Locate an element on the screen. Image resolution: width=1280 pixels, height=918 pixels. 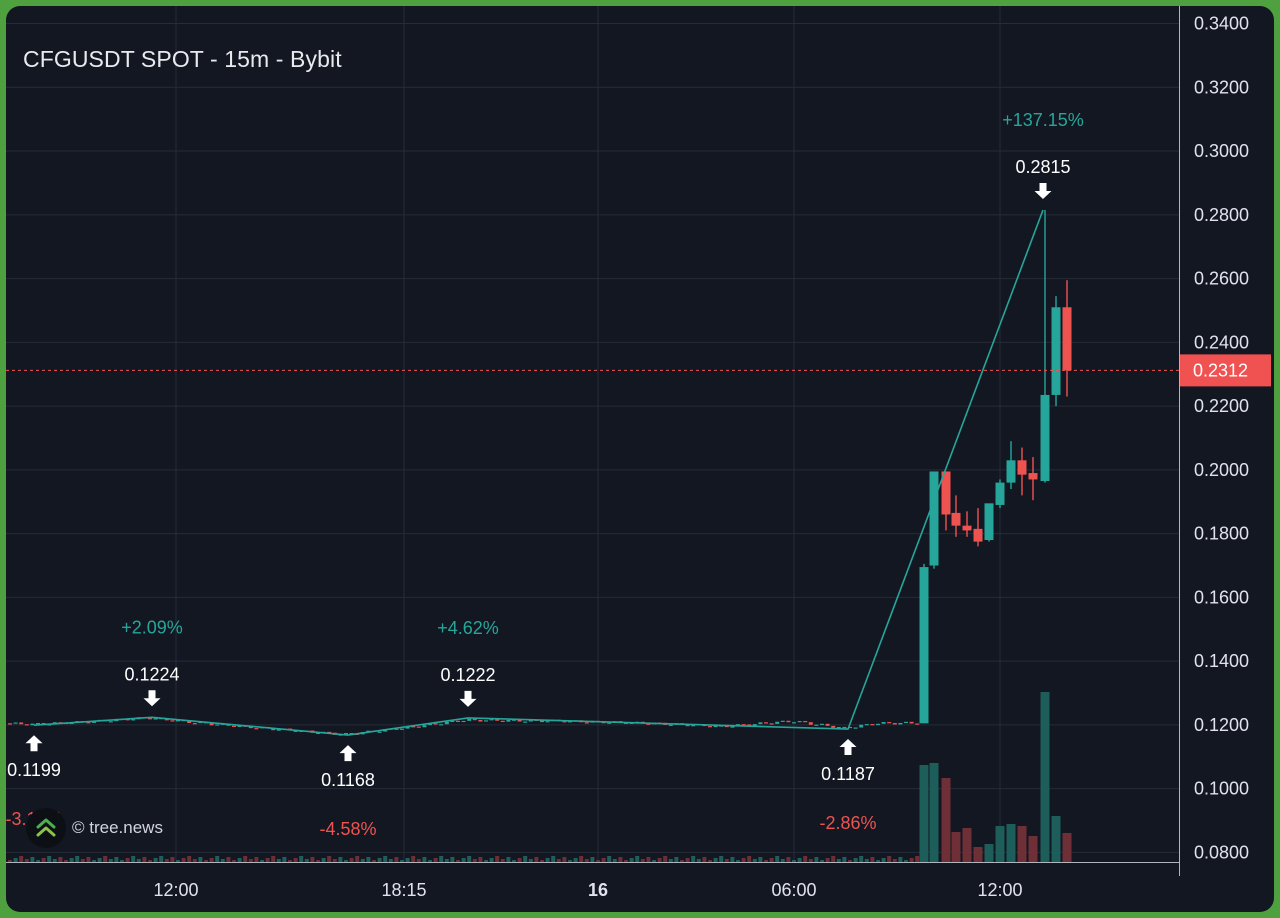
x-tick-label: 12:00 is located at coordinates (175, 890).